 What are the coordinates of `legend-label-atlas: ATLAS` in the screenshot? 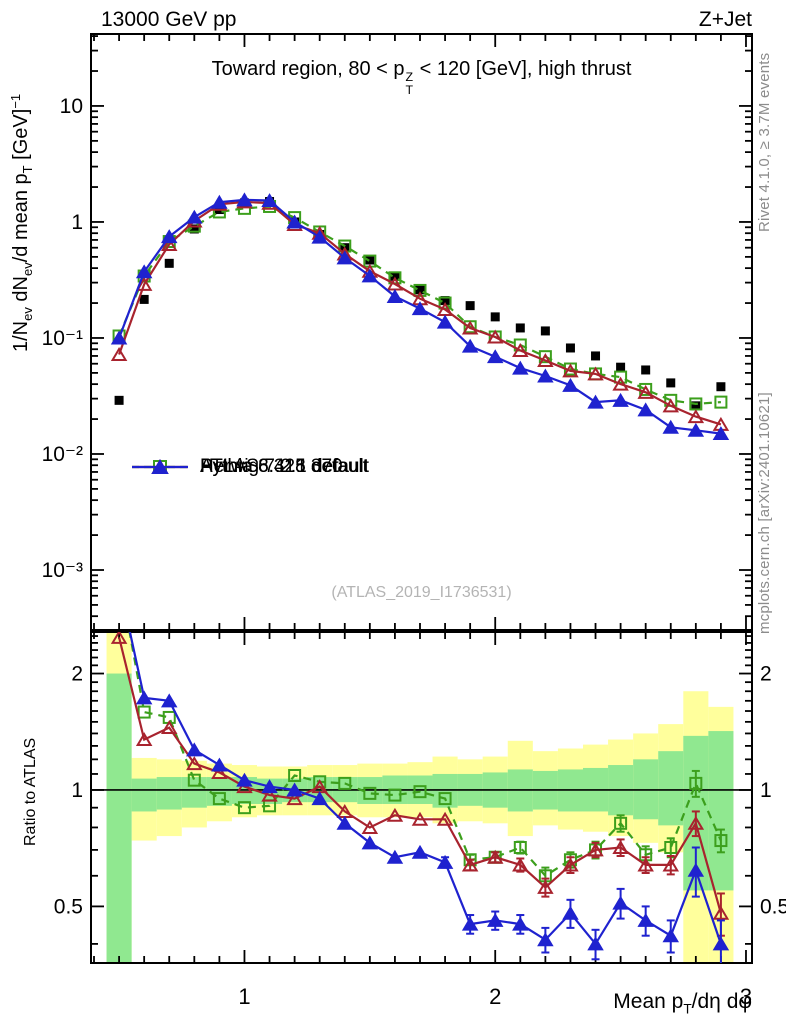 It's located at (229, 466).